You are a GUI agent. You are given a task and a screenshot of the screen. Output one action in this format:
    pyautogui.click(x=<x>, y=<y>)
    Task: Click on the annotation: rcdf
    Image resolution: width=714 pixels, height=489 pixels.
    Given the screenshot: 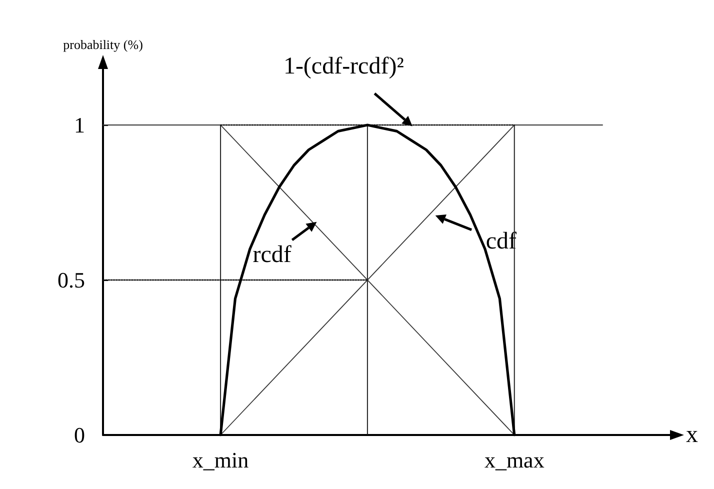 What is the action you would take?
    pyautogui.click(x=272, y=255)
    